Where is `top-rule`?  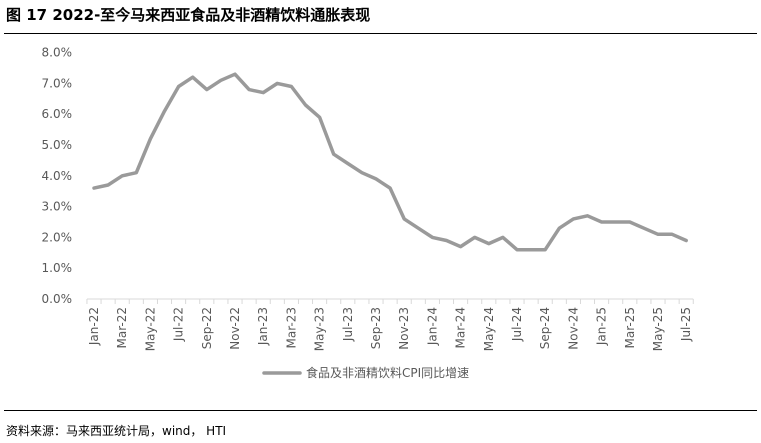 top-rule is located at coordinates (380, 33).